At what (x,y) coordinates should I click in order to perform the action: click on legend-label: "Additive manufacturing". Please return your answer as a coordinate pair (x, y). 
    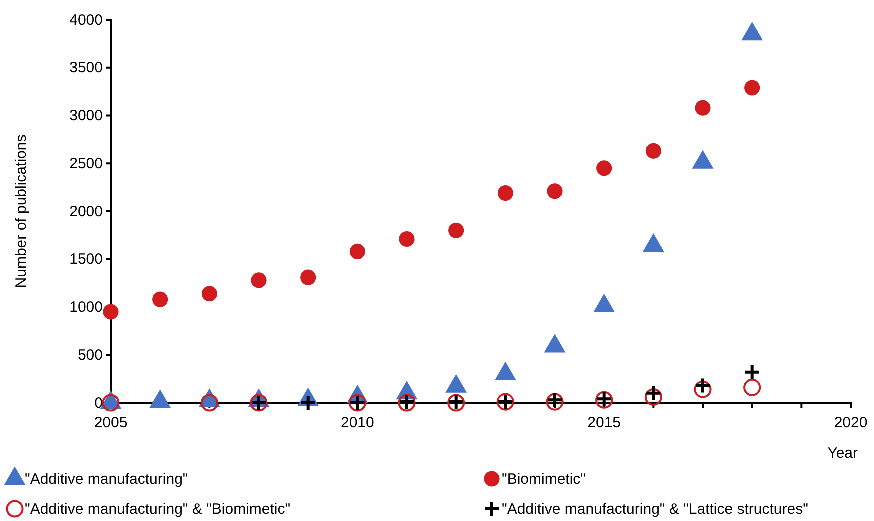
    Looking at the image, I should click on (106, 479).